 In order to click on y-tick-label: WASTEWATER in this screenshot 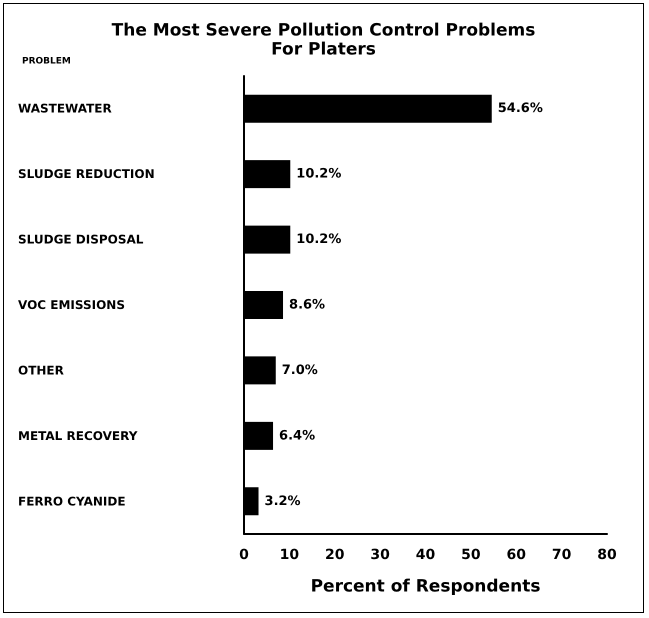, I will do `click(65, 109)`.